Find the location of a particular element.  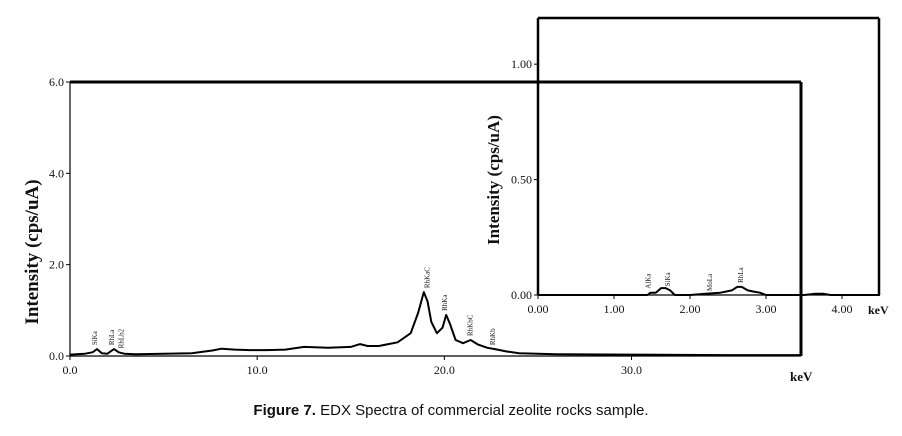

x-tick-label: 0.00 is located at coordinates (538, 309).